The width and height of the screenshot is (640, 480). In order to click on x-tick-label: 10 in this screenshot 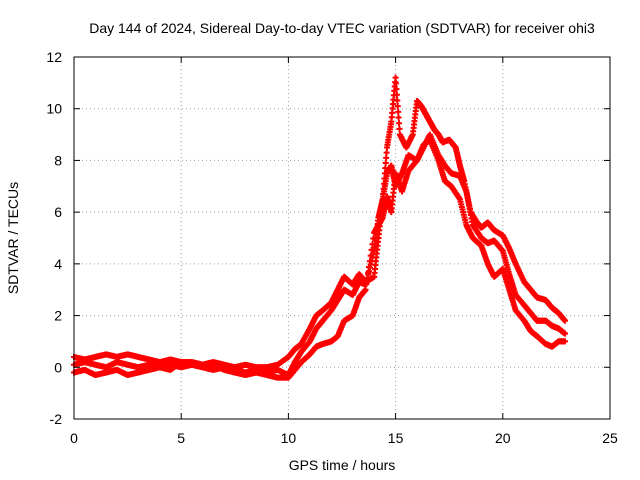, I will do `click(289, 438)`.